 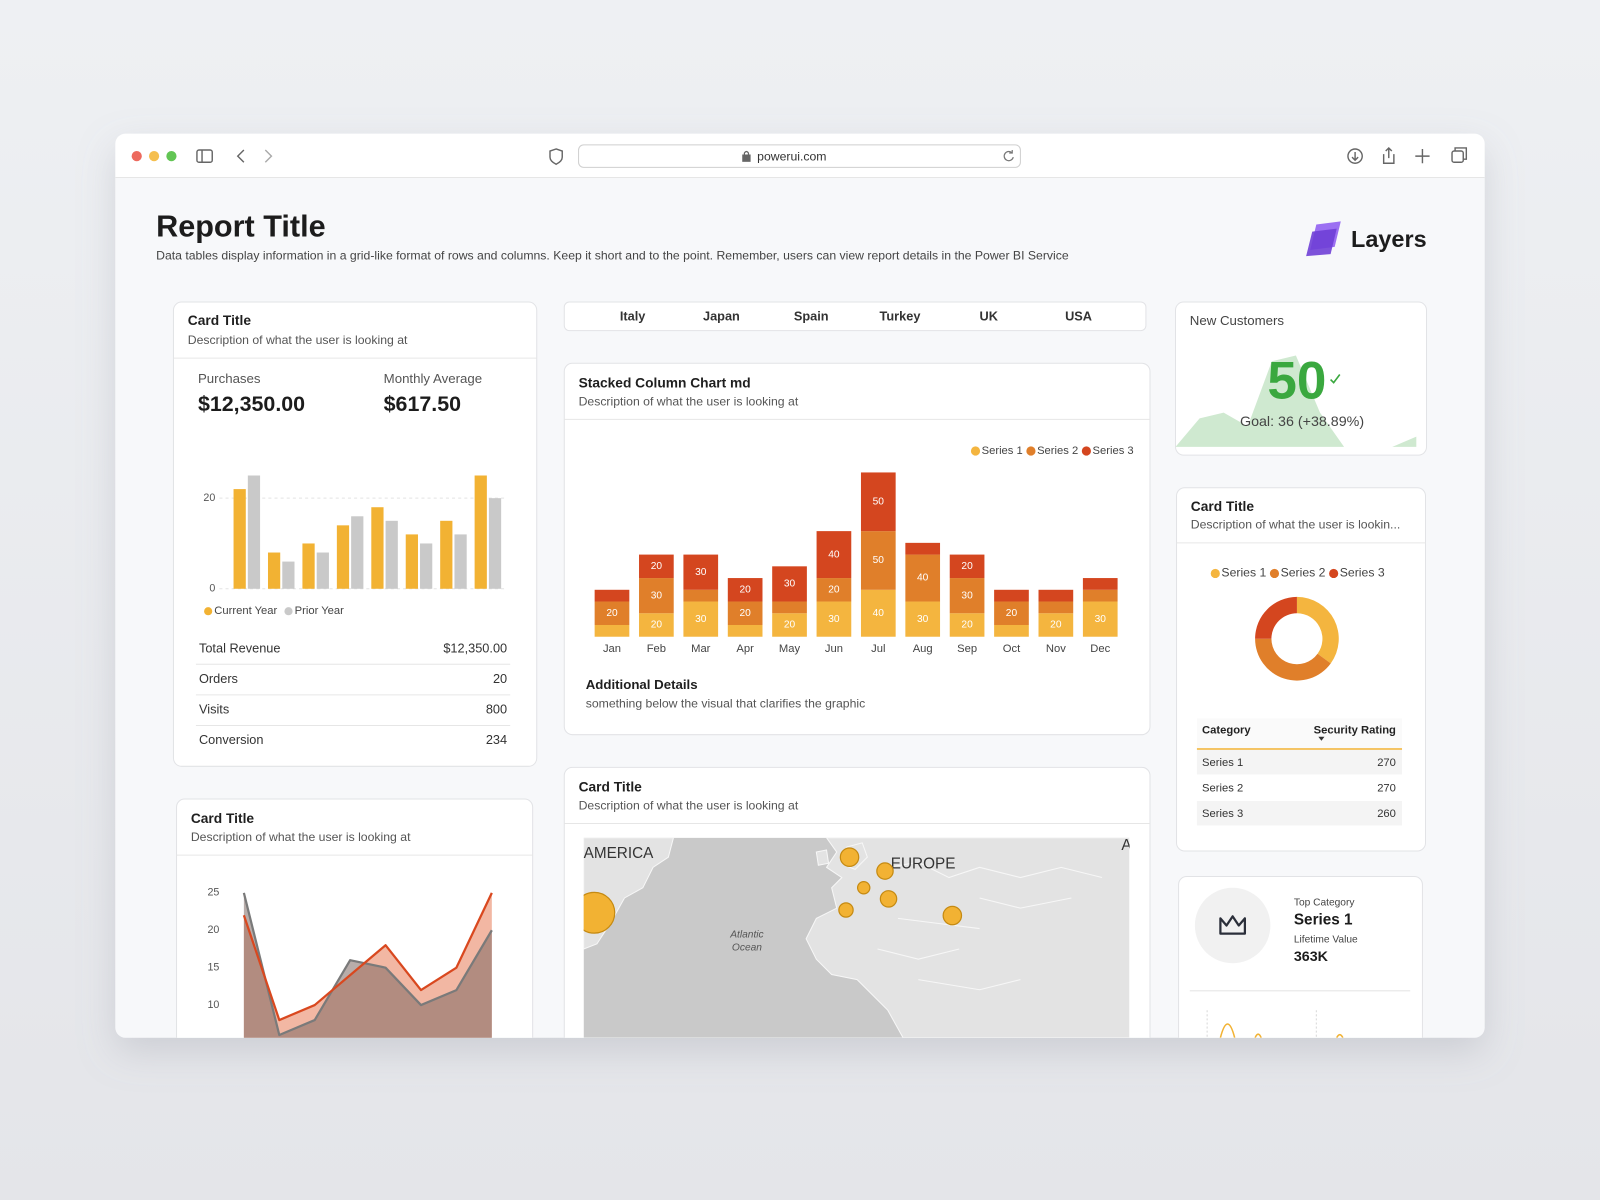 What do you see at coordinates (1388, 155) in the screenshot?
I see `share-button` at bounding box center [1388, 155].